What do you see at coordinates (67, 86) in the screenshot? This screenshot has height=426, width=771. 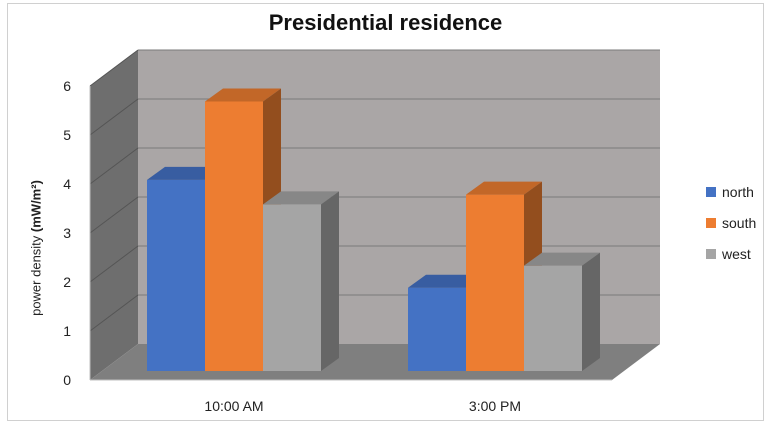 I see `y-tick-label: 6` at bounding box center [67, 86].